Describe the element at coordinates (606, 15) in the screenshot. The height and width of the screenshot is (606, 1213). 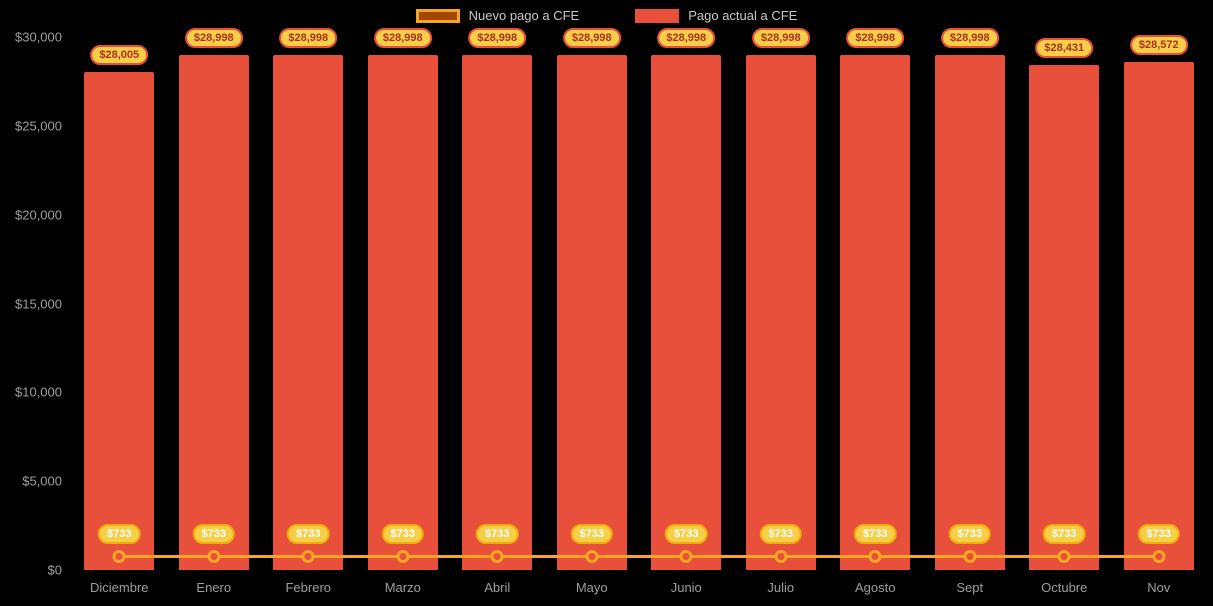
I see `legend: Nuevo pago a CFE Pago actual a CFE` at that location.